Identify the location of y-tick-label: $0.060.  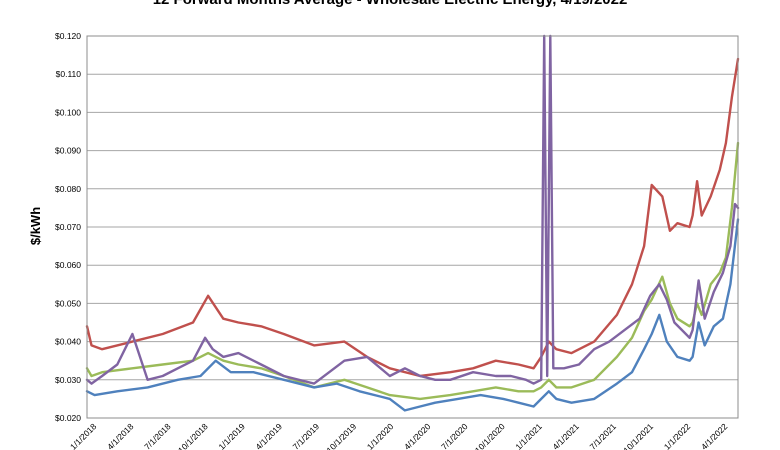
(68, 265).